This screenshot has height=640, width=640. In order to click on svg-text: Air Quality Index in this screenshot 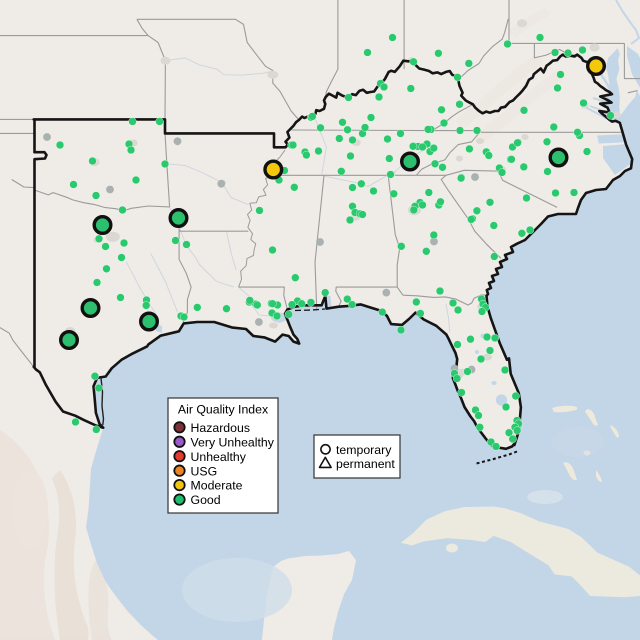, I will do `click(223, 410)`.